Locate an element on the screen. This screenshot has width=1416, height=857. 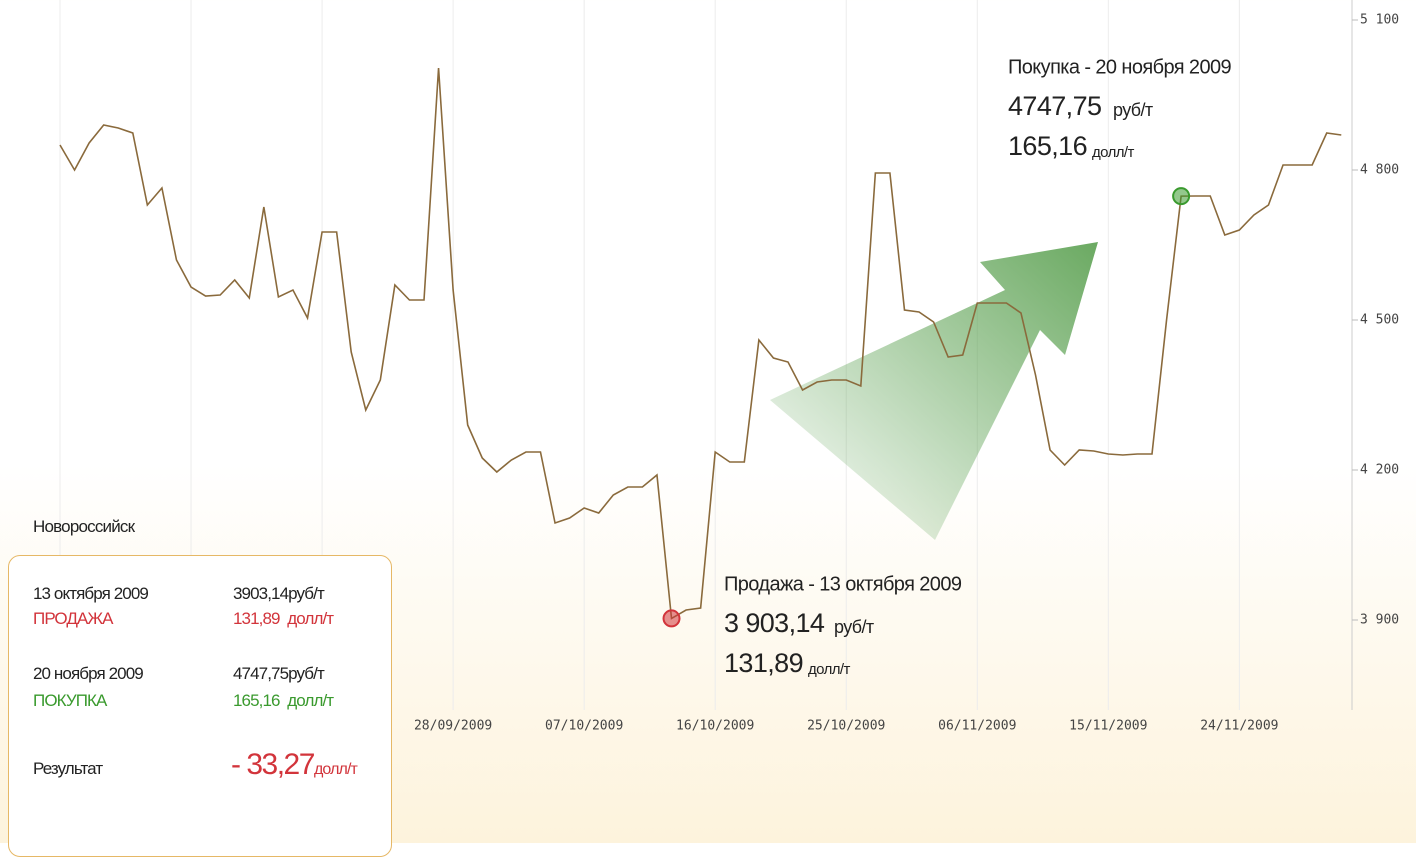
x-tick-label: 24/11/2009 is located at coordinates (1239, 726).